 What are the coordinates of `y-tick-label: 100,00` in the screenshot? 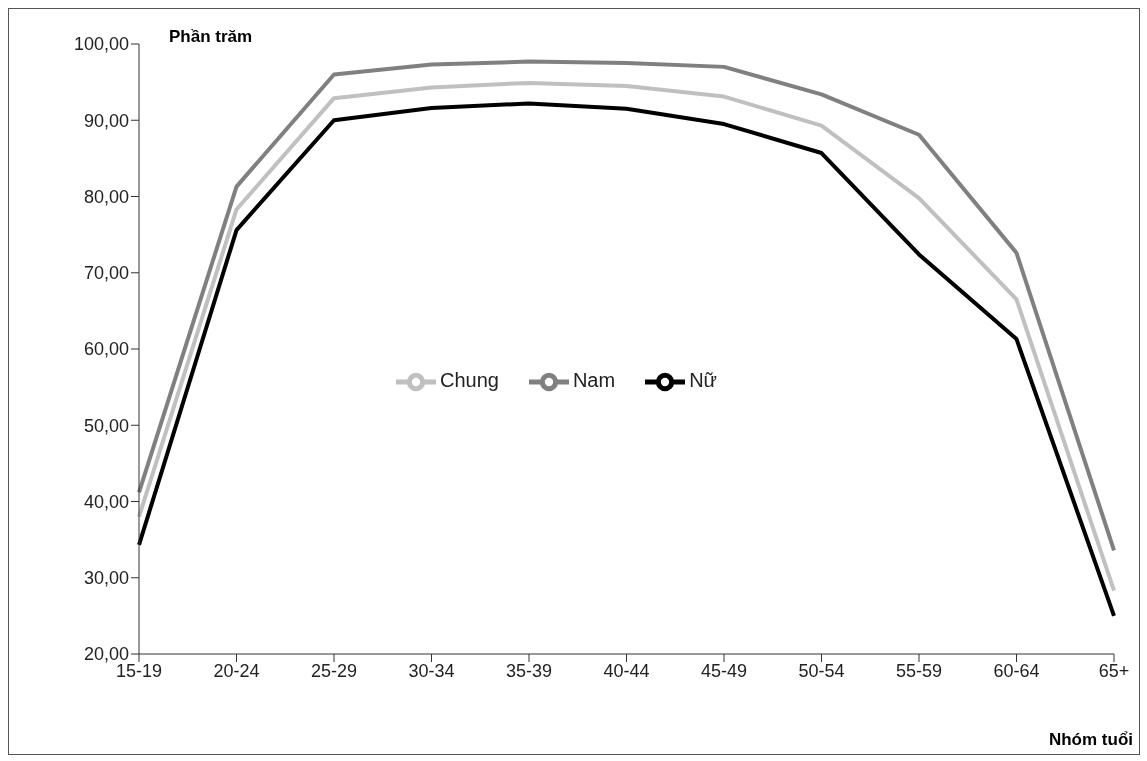 It's located at (101, 44).